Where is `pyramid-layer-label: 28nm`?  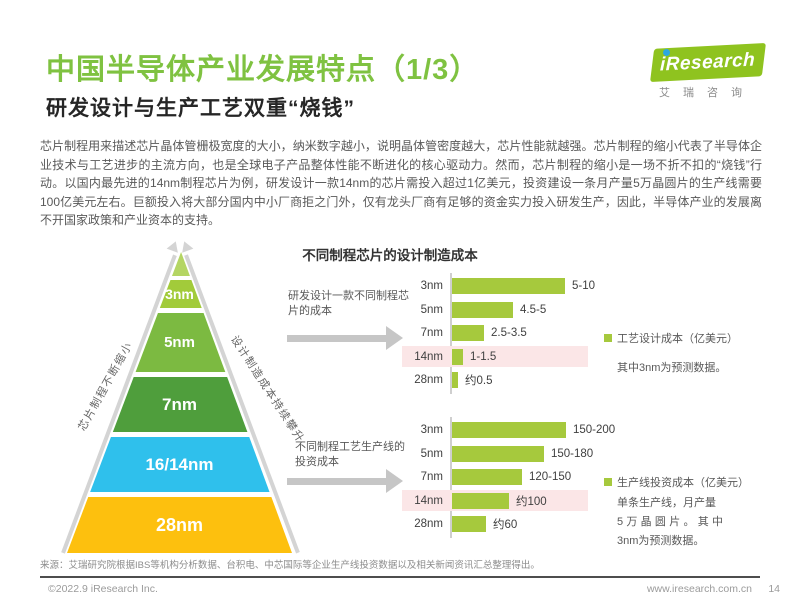
pyramid-layer-label: 28nm is located at coordinates (179, 524).